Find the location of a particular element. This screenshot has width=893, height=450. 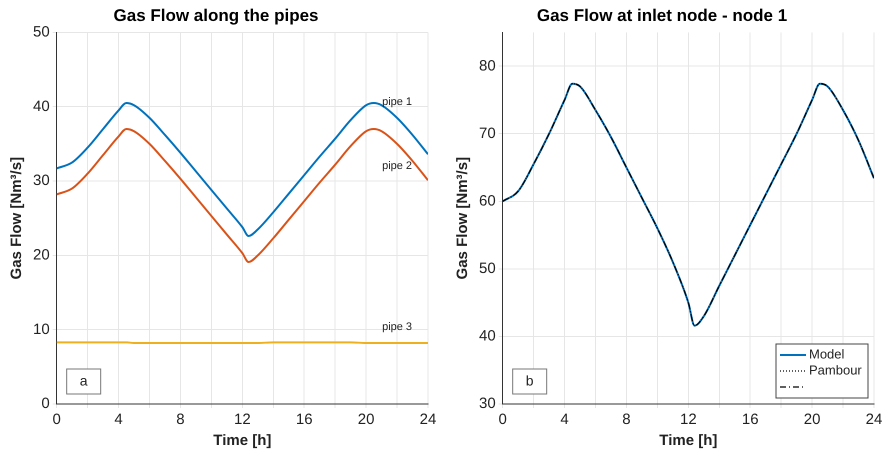

series-label: pipe 3 is located at coordinates (397, 327).